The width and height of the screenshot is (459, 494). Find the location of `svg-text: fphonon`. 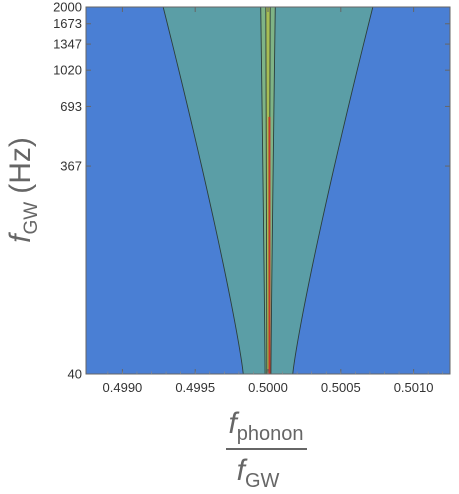

svg-text: fphonon is located at coordinates (265, 426).